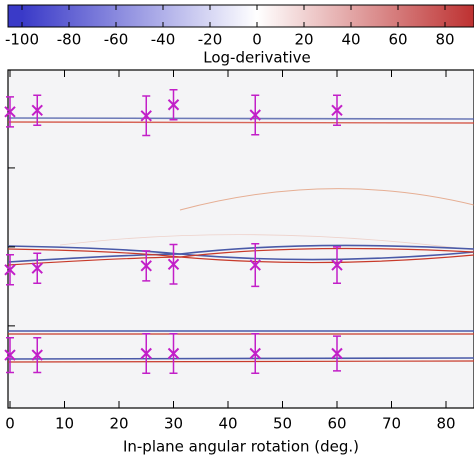 The height and width of the screenshot is (474, 474). Describe the element at coordinates (257, 58) in the screenshot. I see `colorbar-label: Log-derivative` at that location.